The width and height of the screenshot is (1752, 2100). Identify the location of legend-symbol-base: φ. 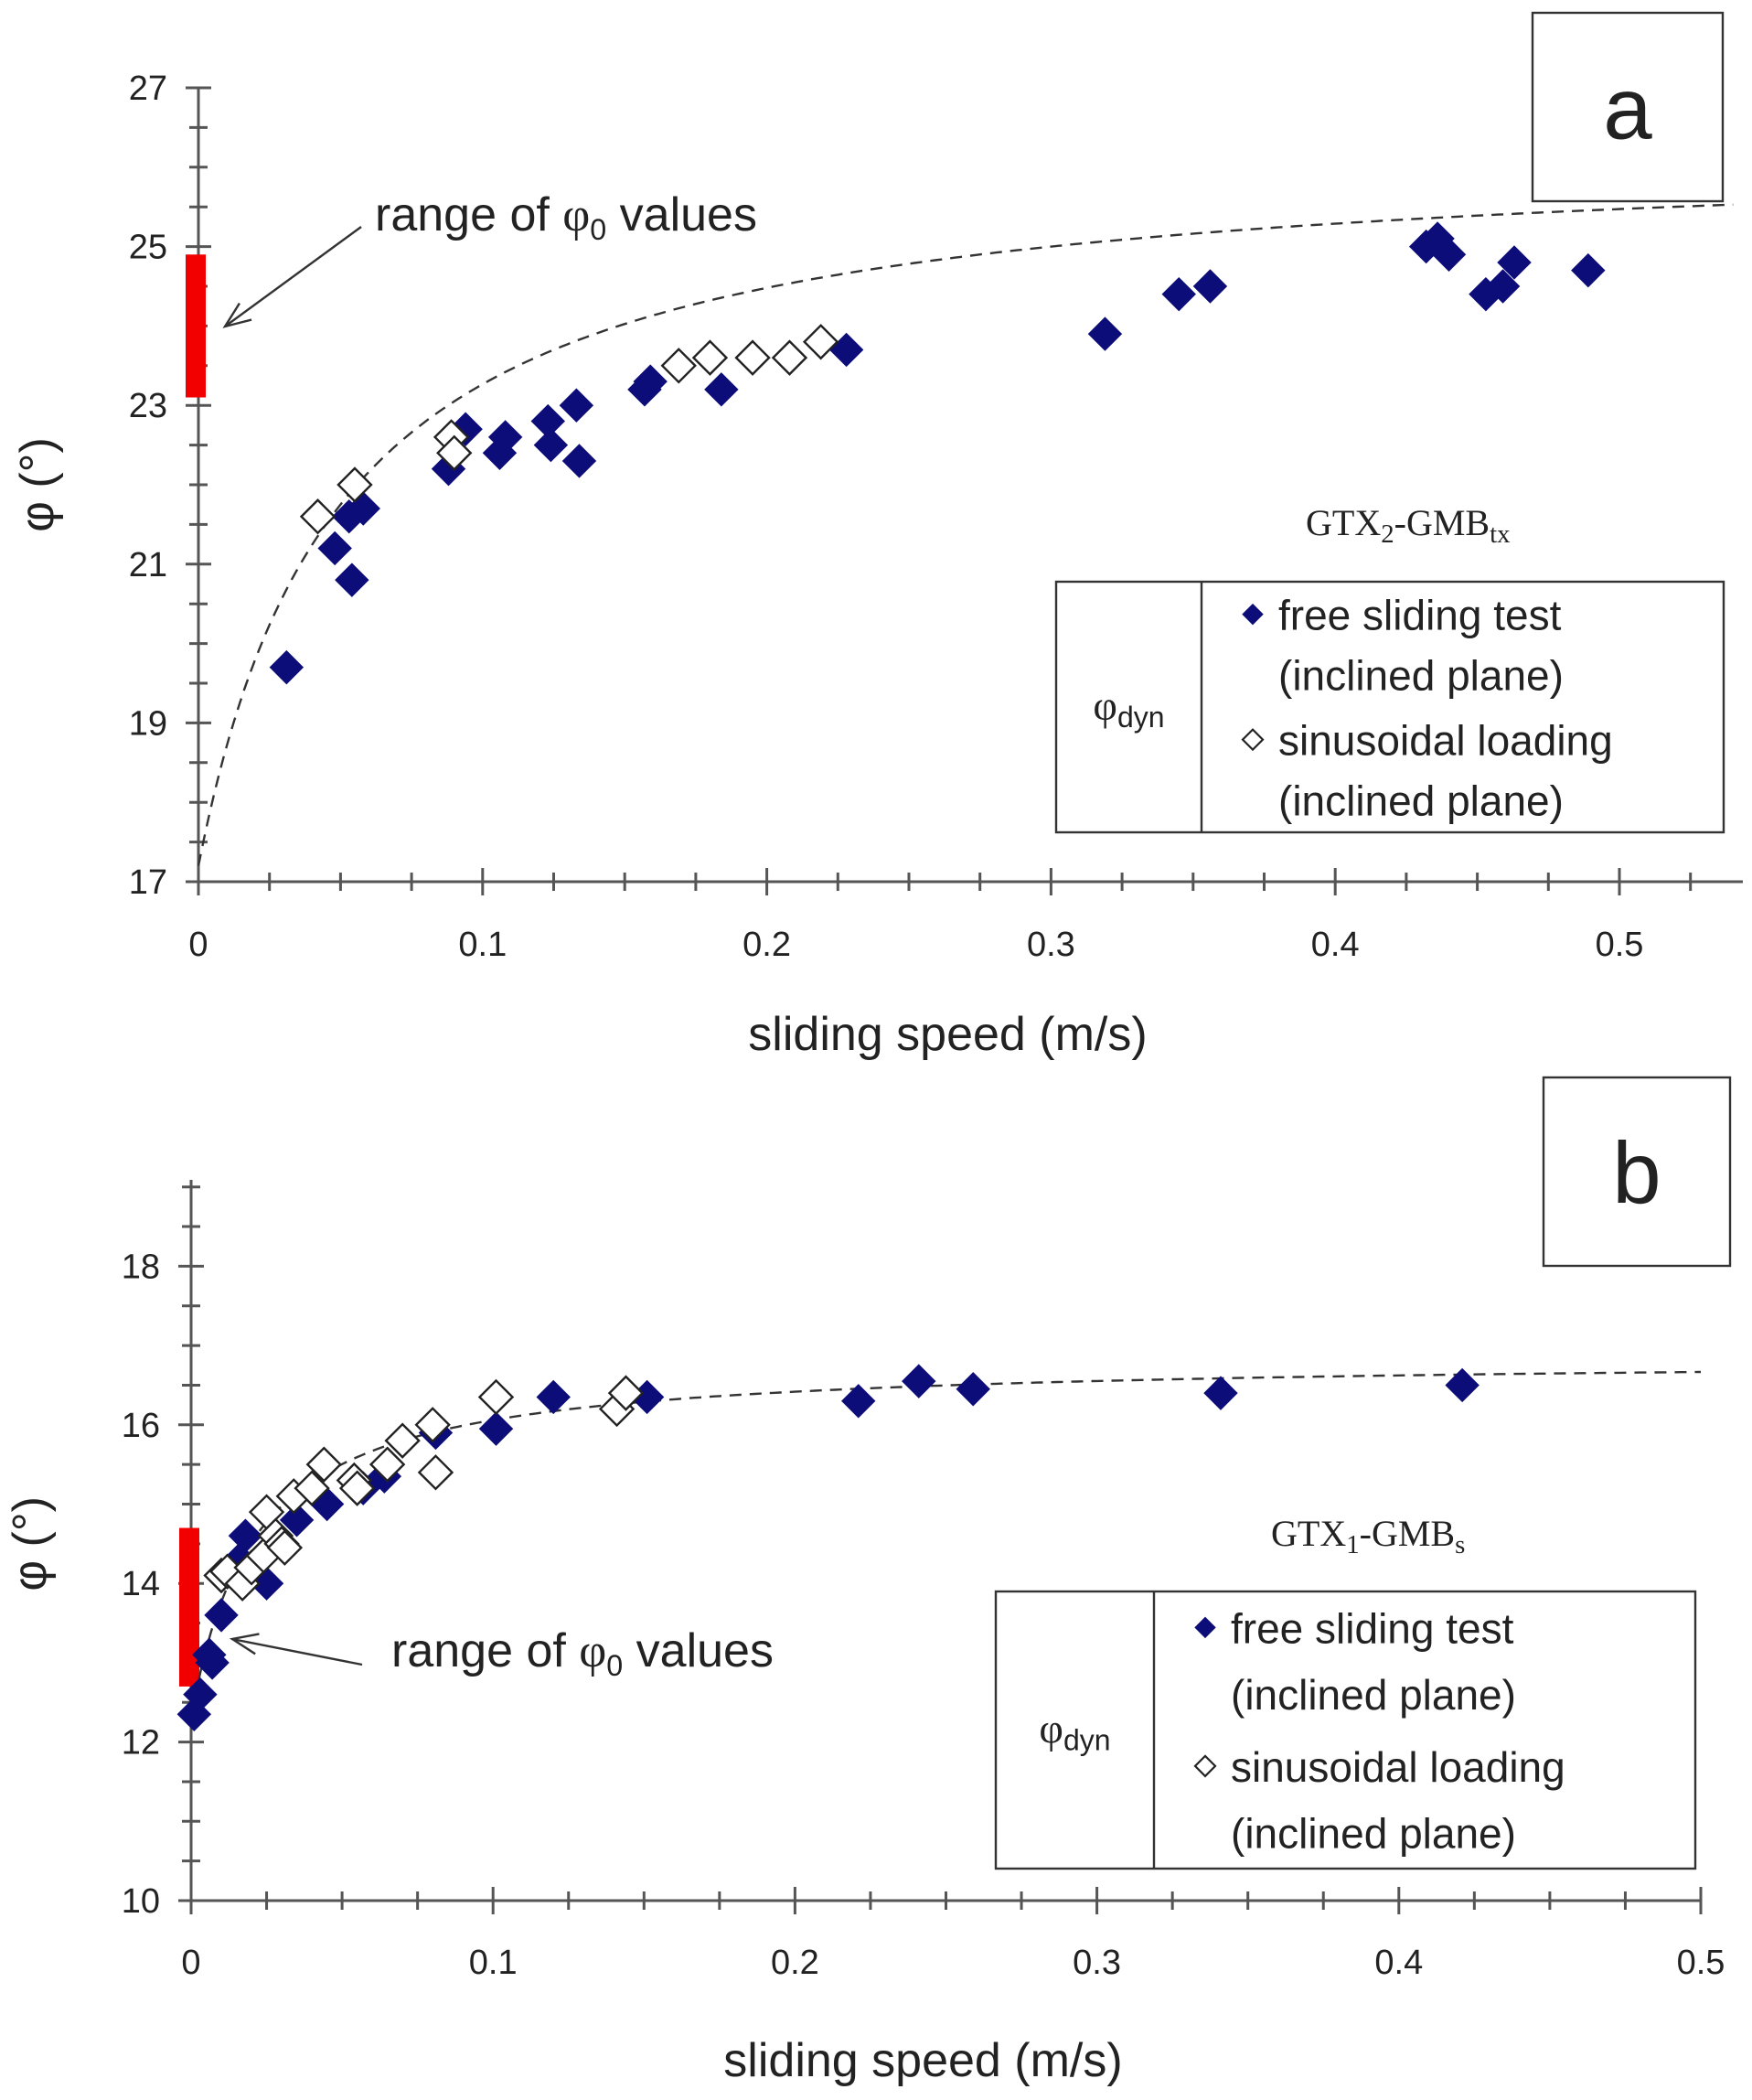
(1105, 705).